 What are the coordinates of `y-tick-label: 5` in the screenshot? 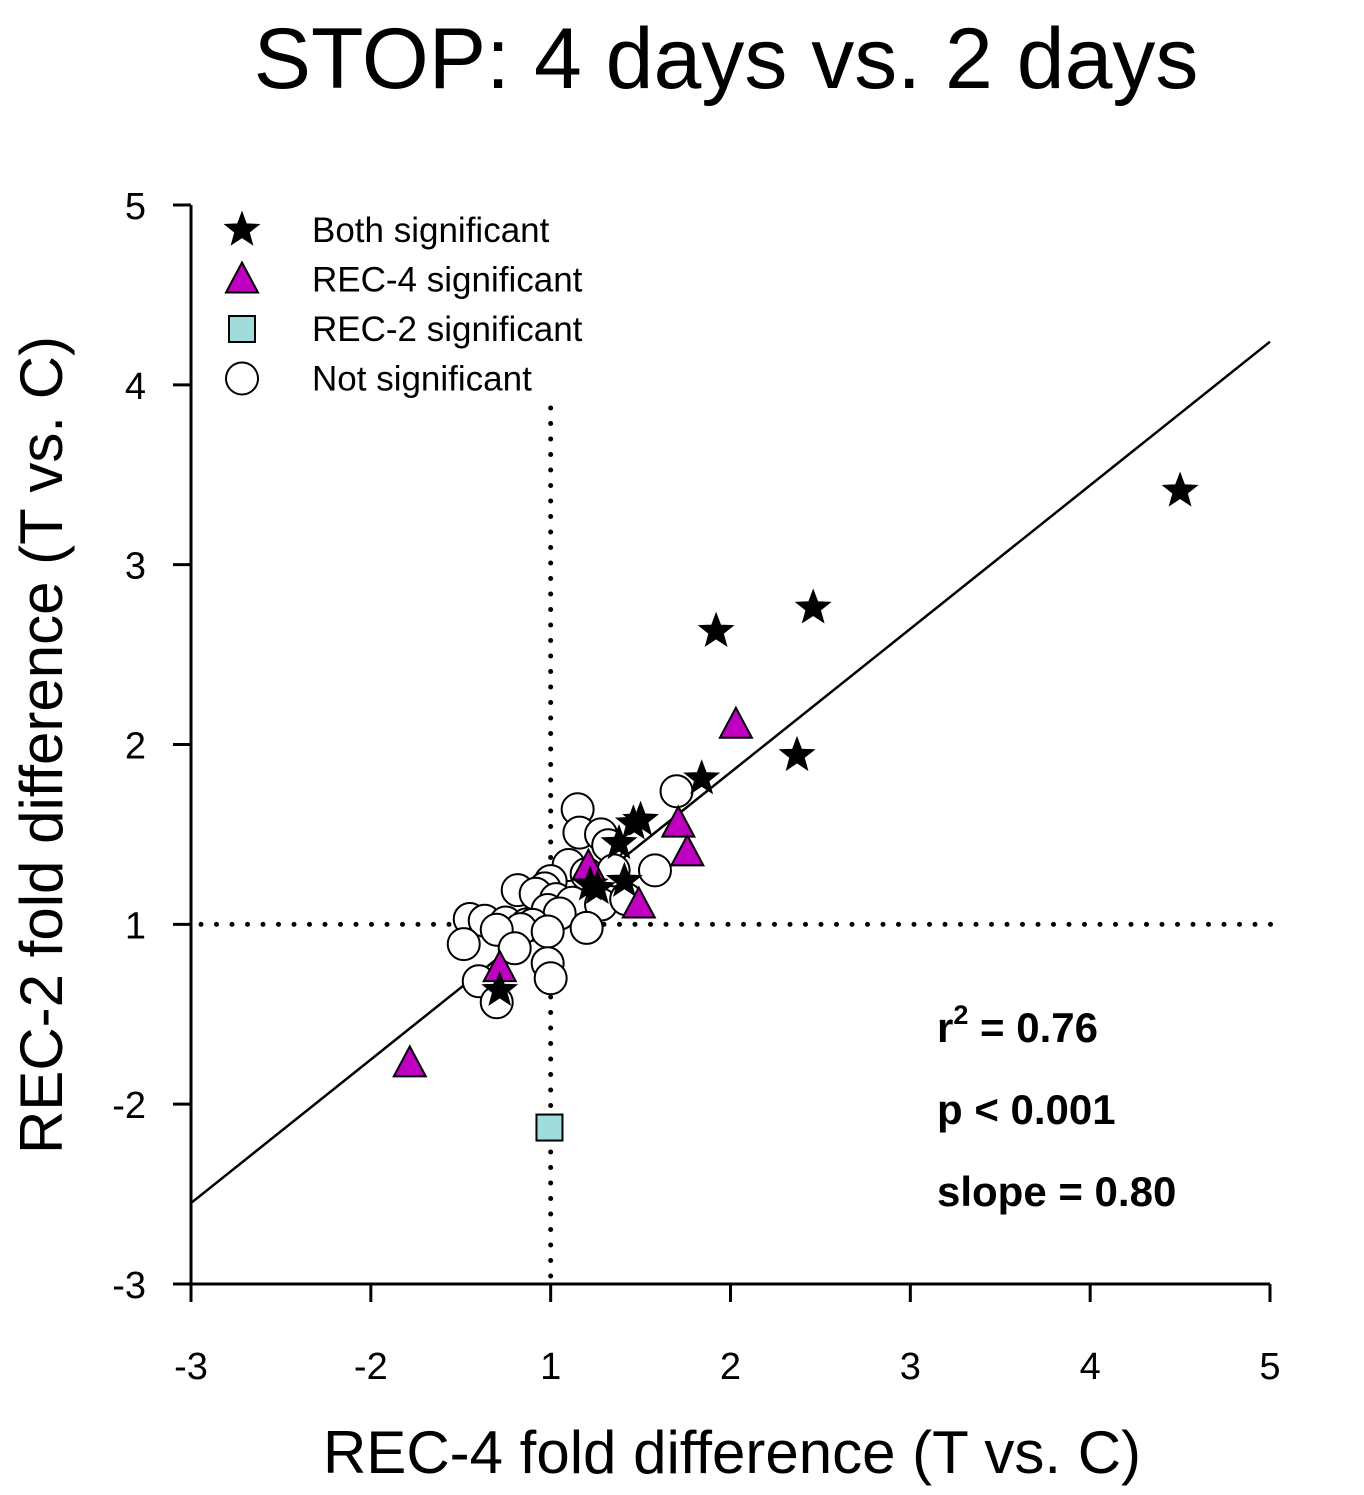 It's located at (135, 207).